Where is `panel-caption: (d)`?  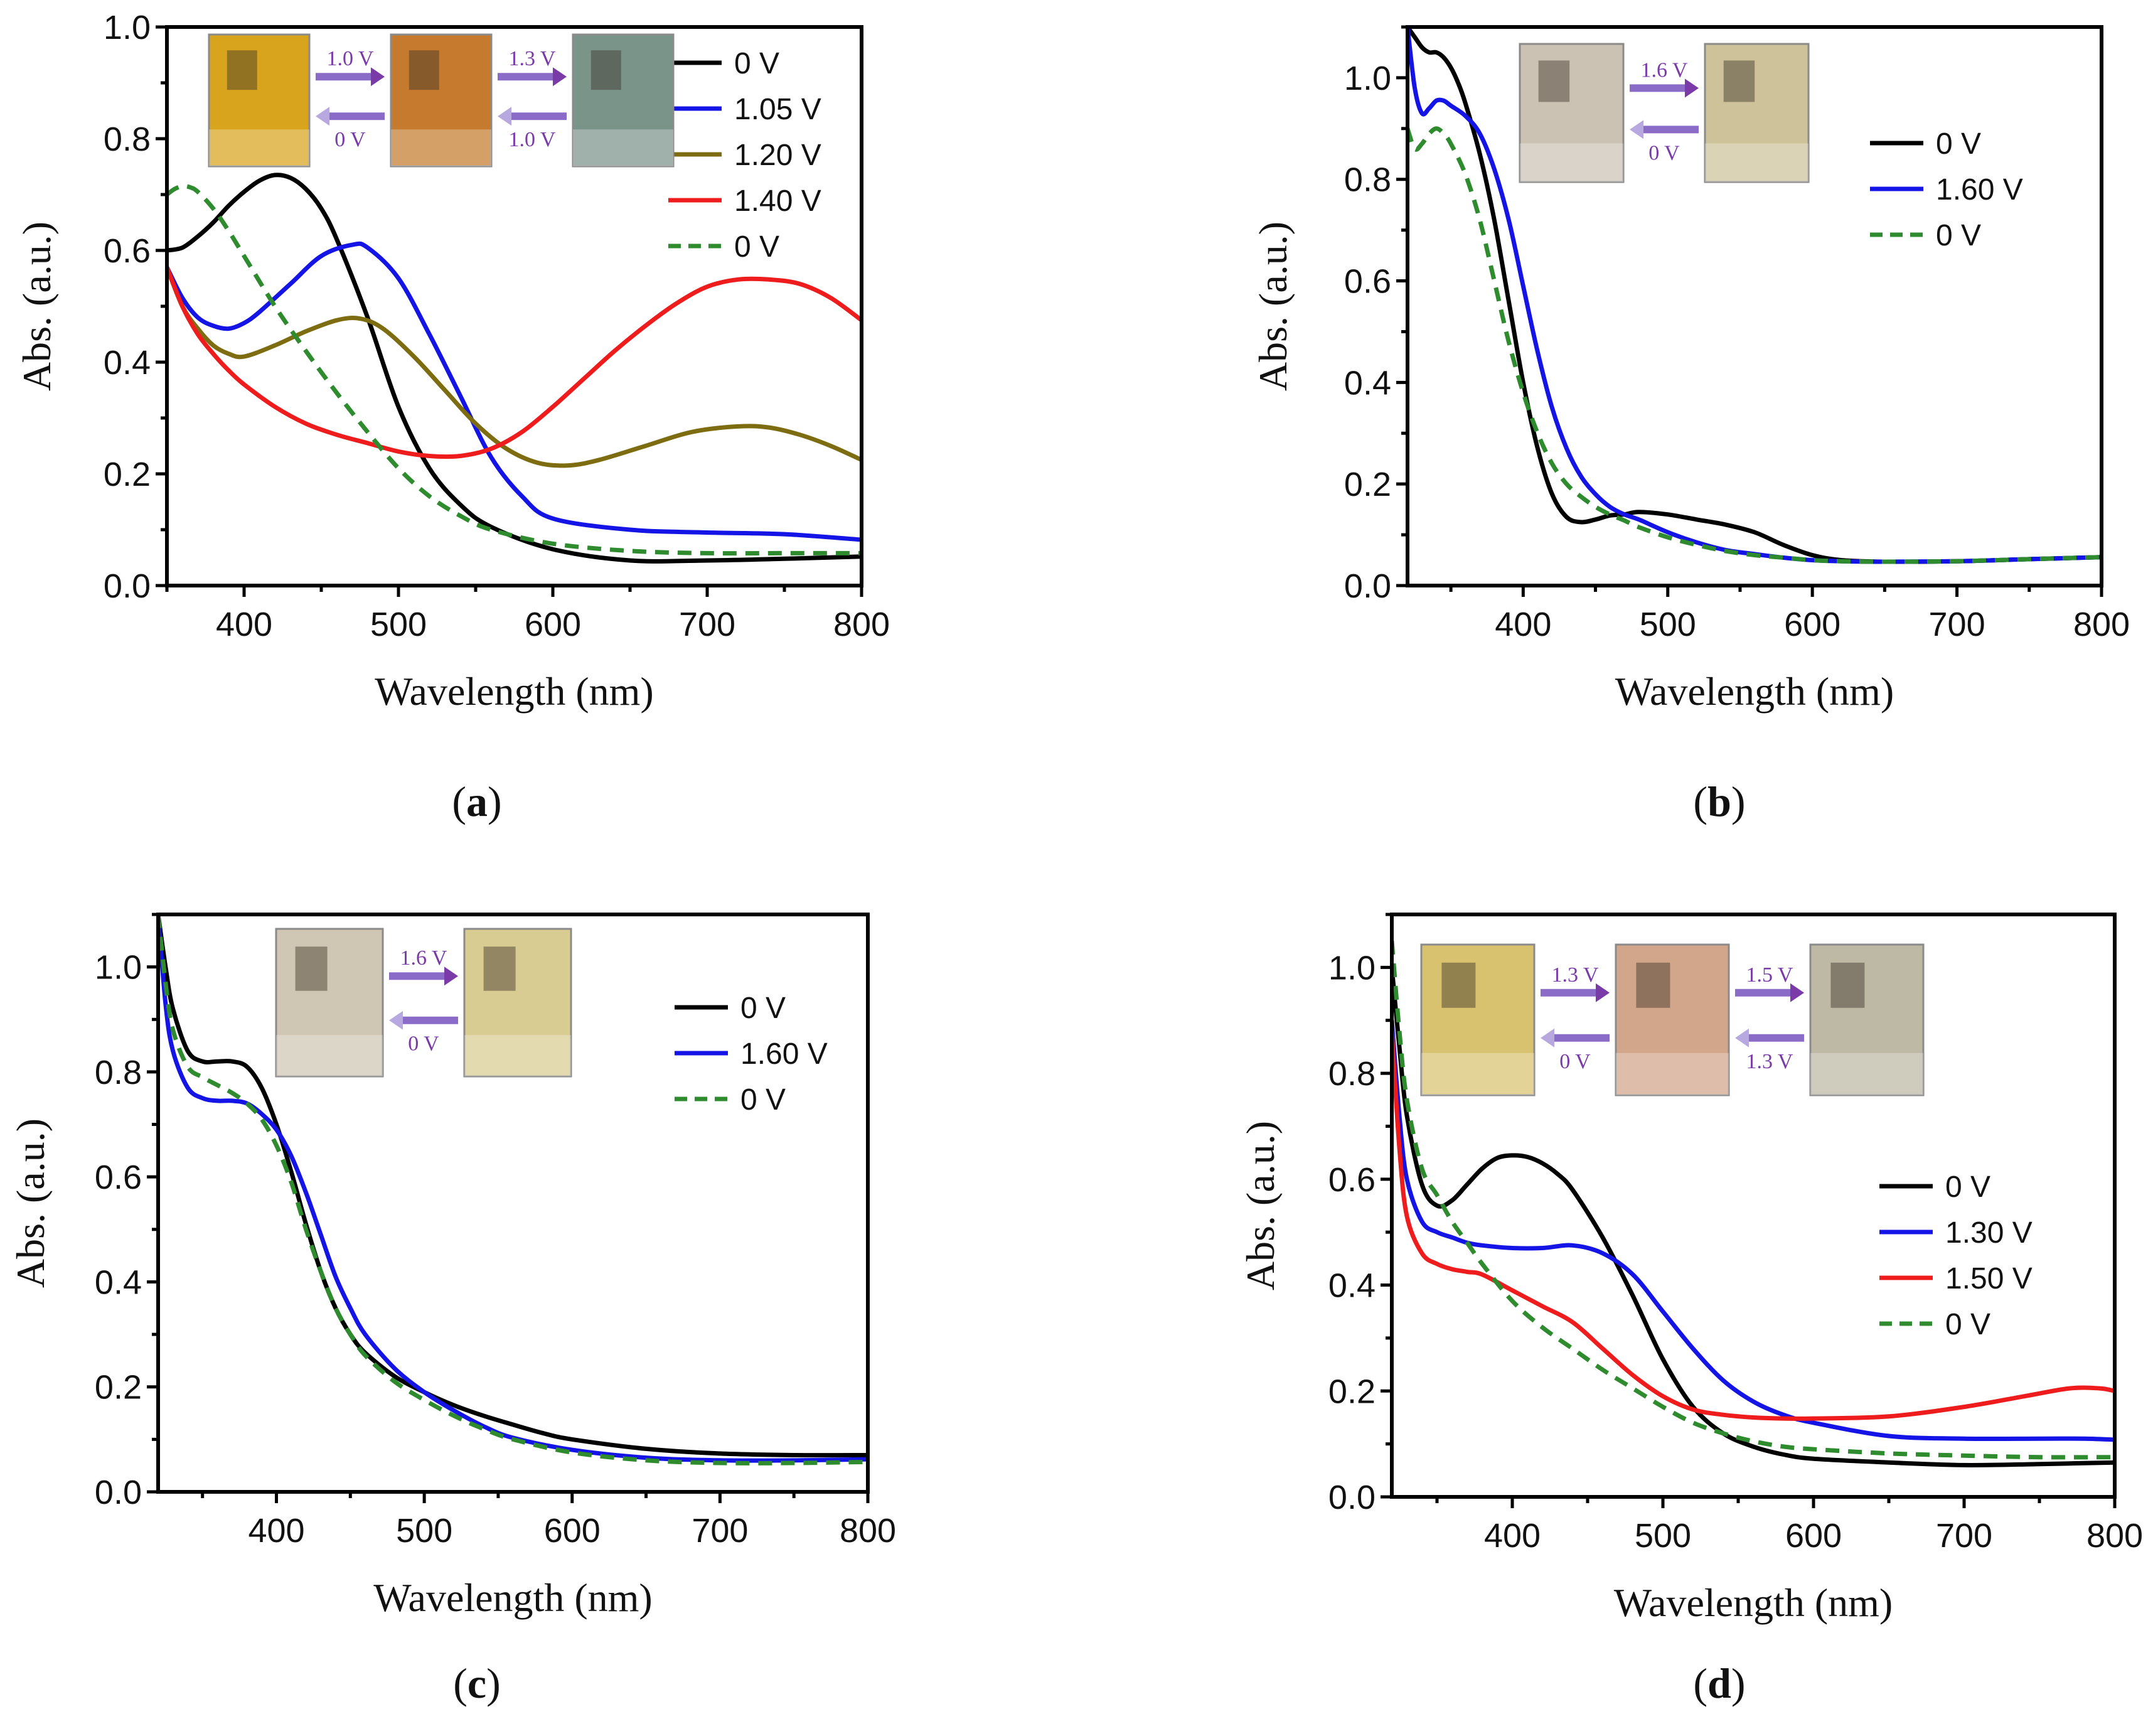 panel-caption: (d) is located at coordinates (1719, 1683).